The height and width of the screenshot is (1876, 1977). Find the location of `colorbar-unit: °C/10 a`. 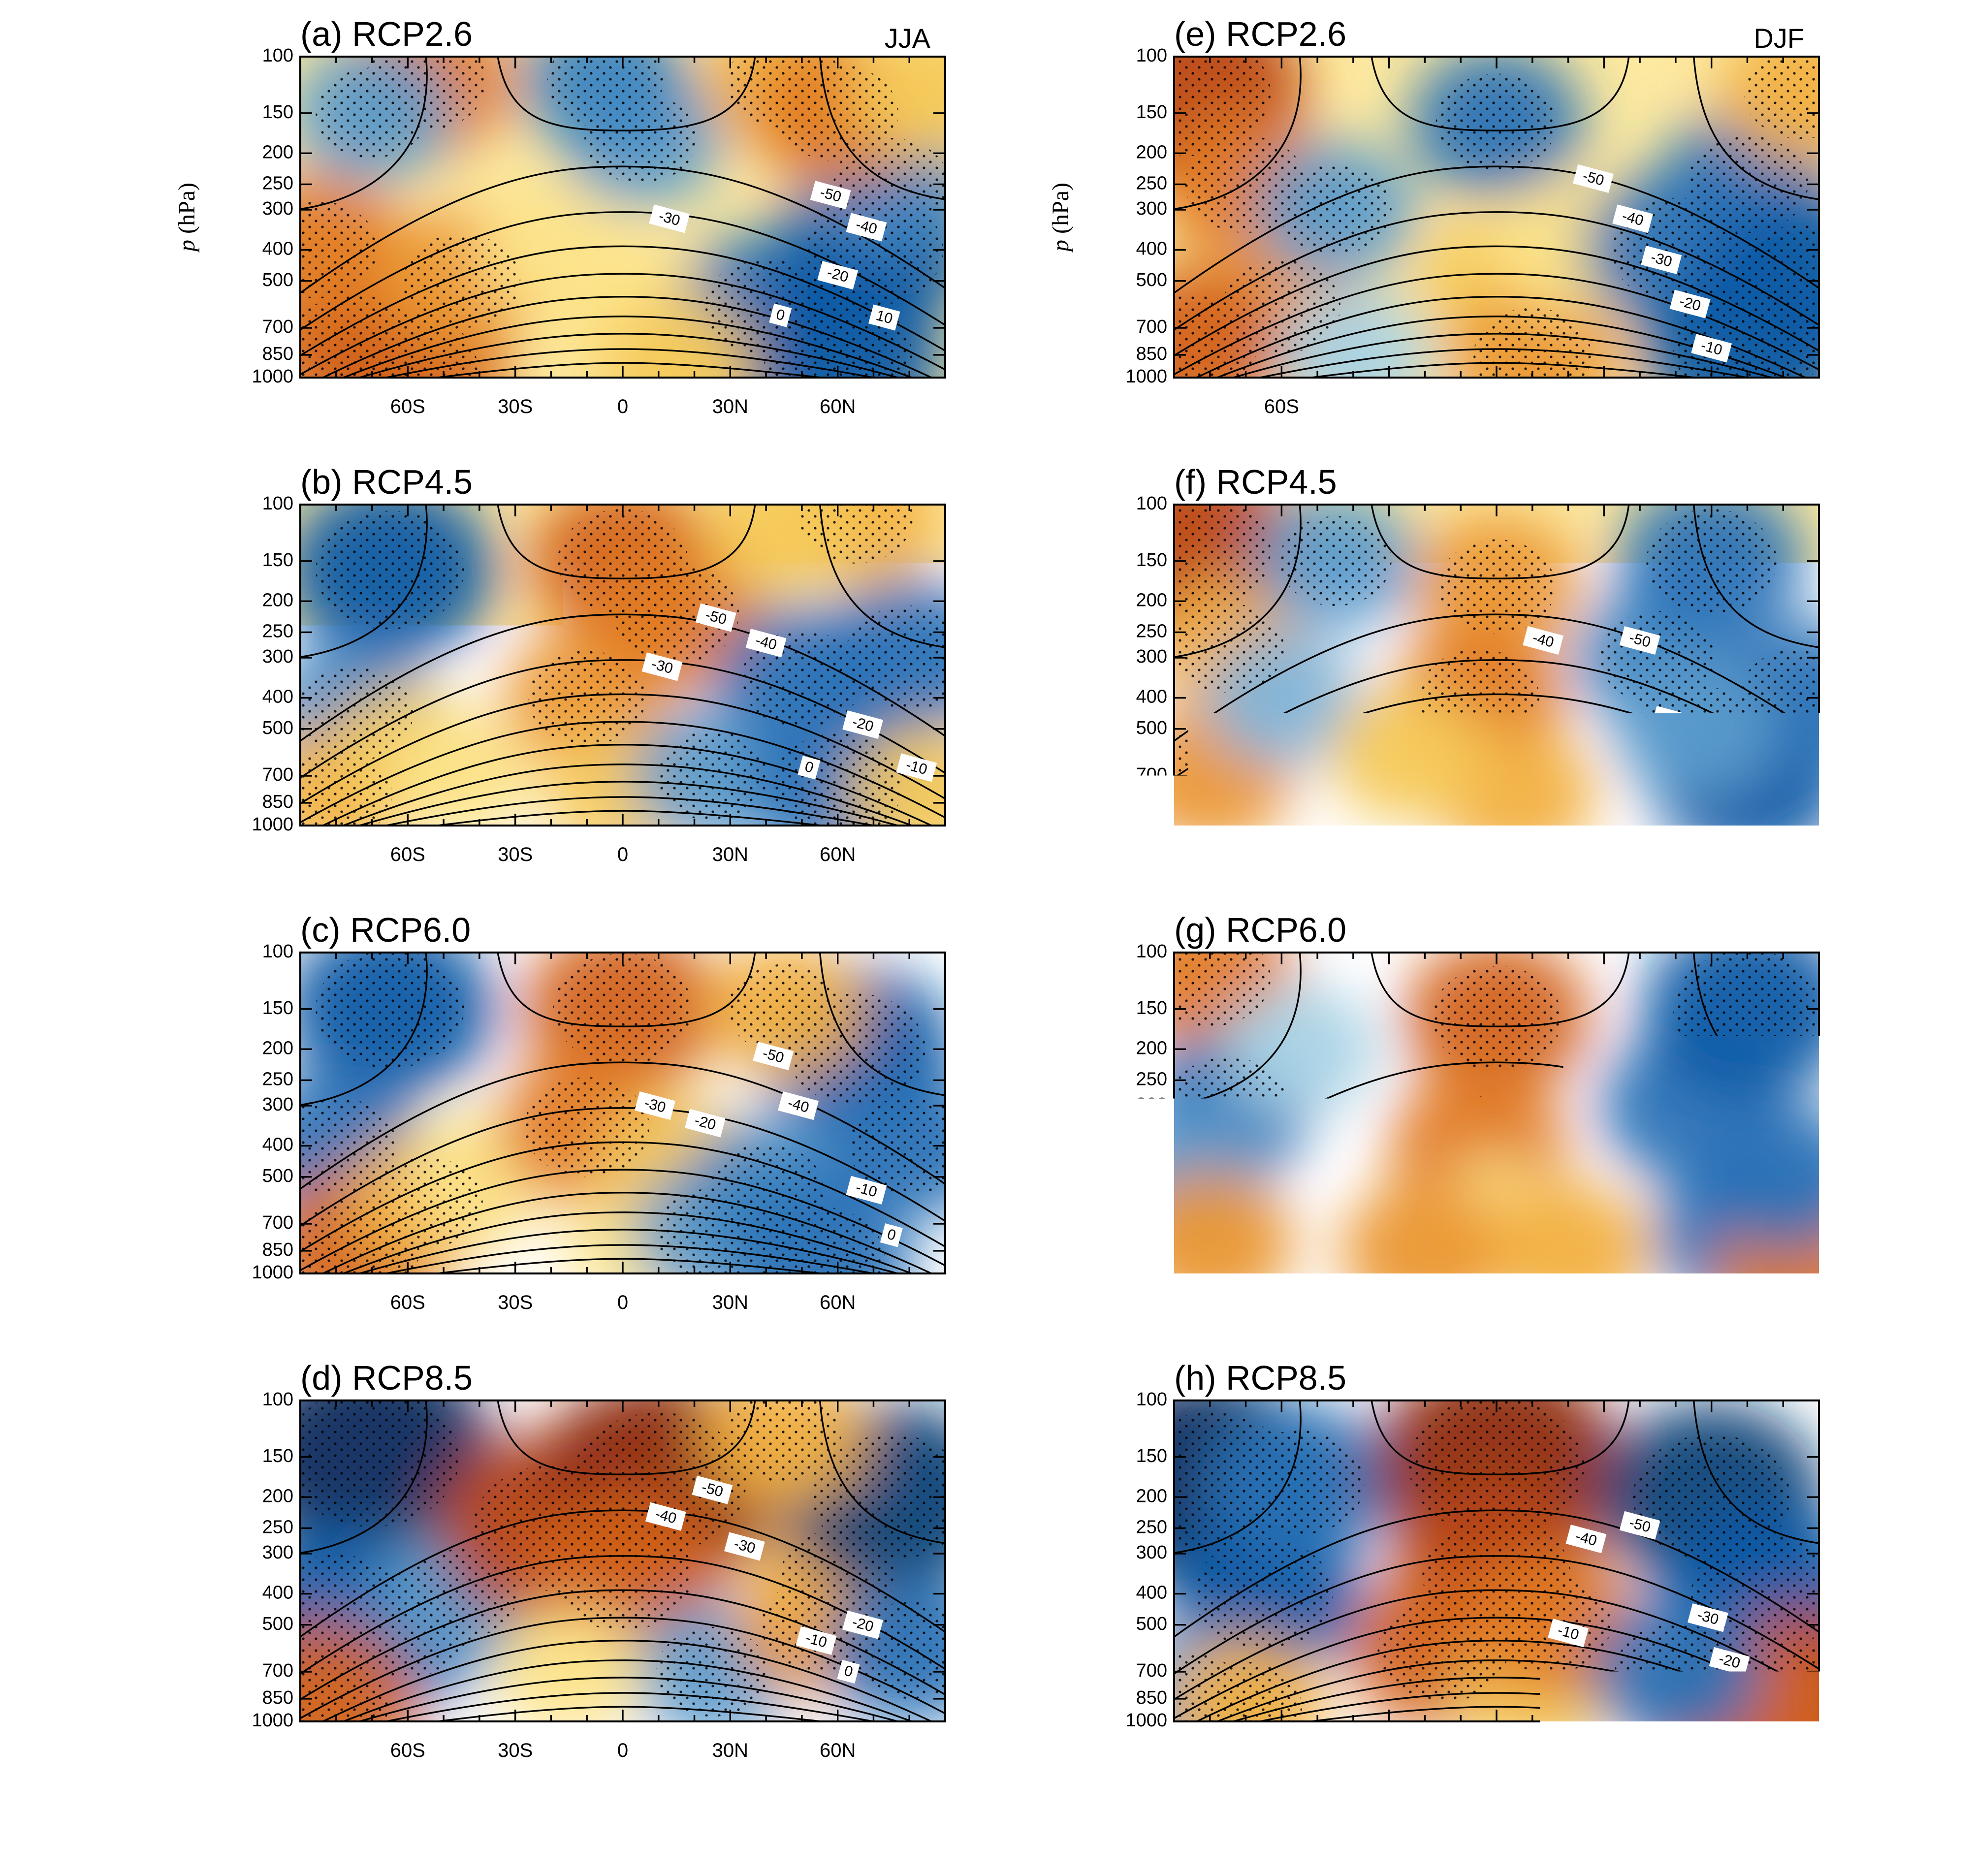

colorbar-unit: °C/10 a is located at coordinates (1793, 1854).